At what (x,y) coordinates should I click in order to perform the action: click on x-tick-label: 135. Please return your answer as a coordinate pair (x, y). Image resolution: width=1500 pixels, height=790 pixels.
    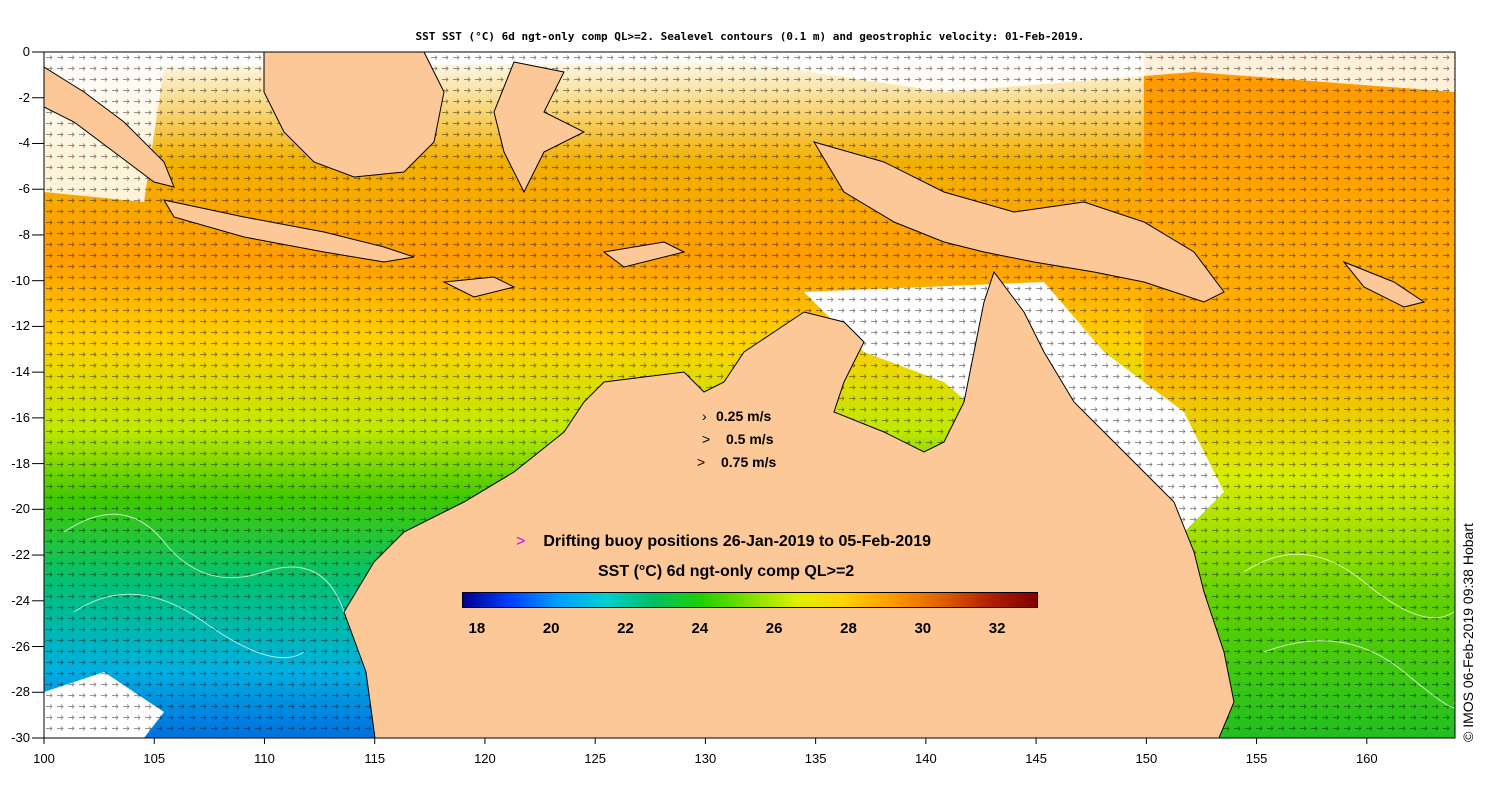
    Looking at the image, I should click on (815, 758).